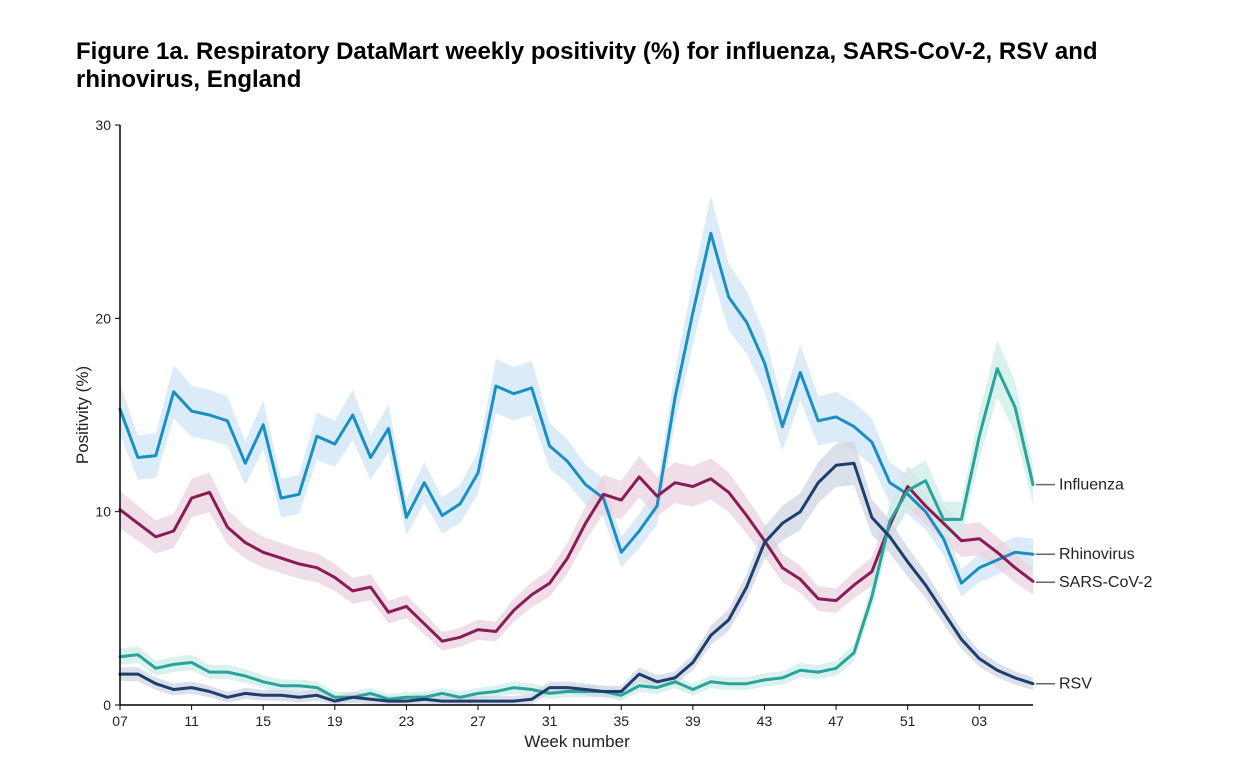 The width and height of the screenshot is (1252, 770). Describe the element at coordinates (693, 721) in the screenshot. I see `x-tick-label: 39` at that location.